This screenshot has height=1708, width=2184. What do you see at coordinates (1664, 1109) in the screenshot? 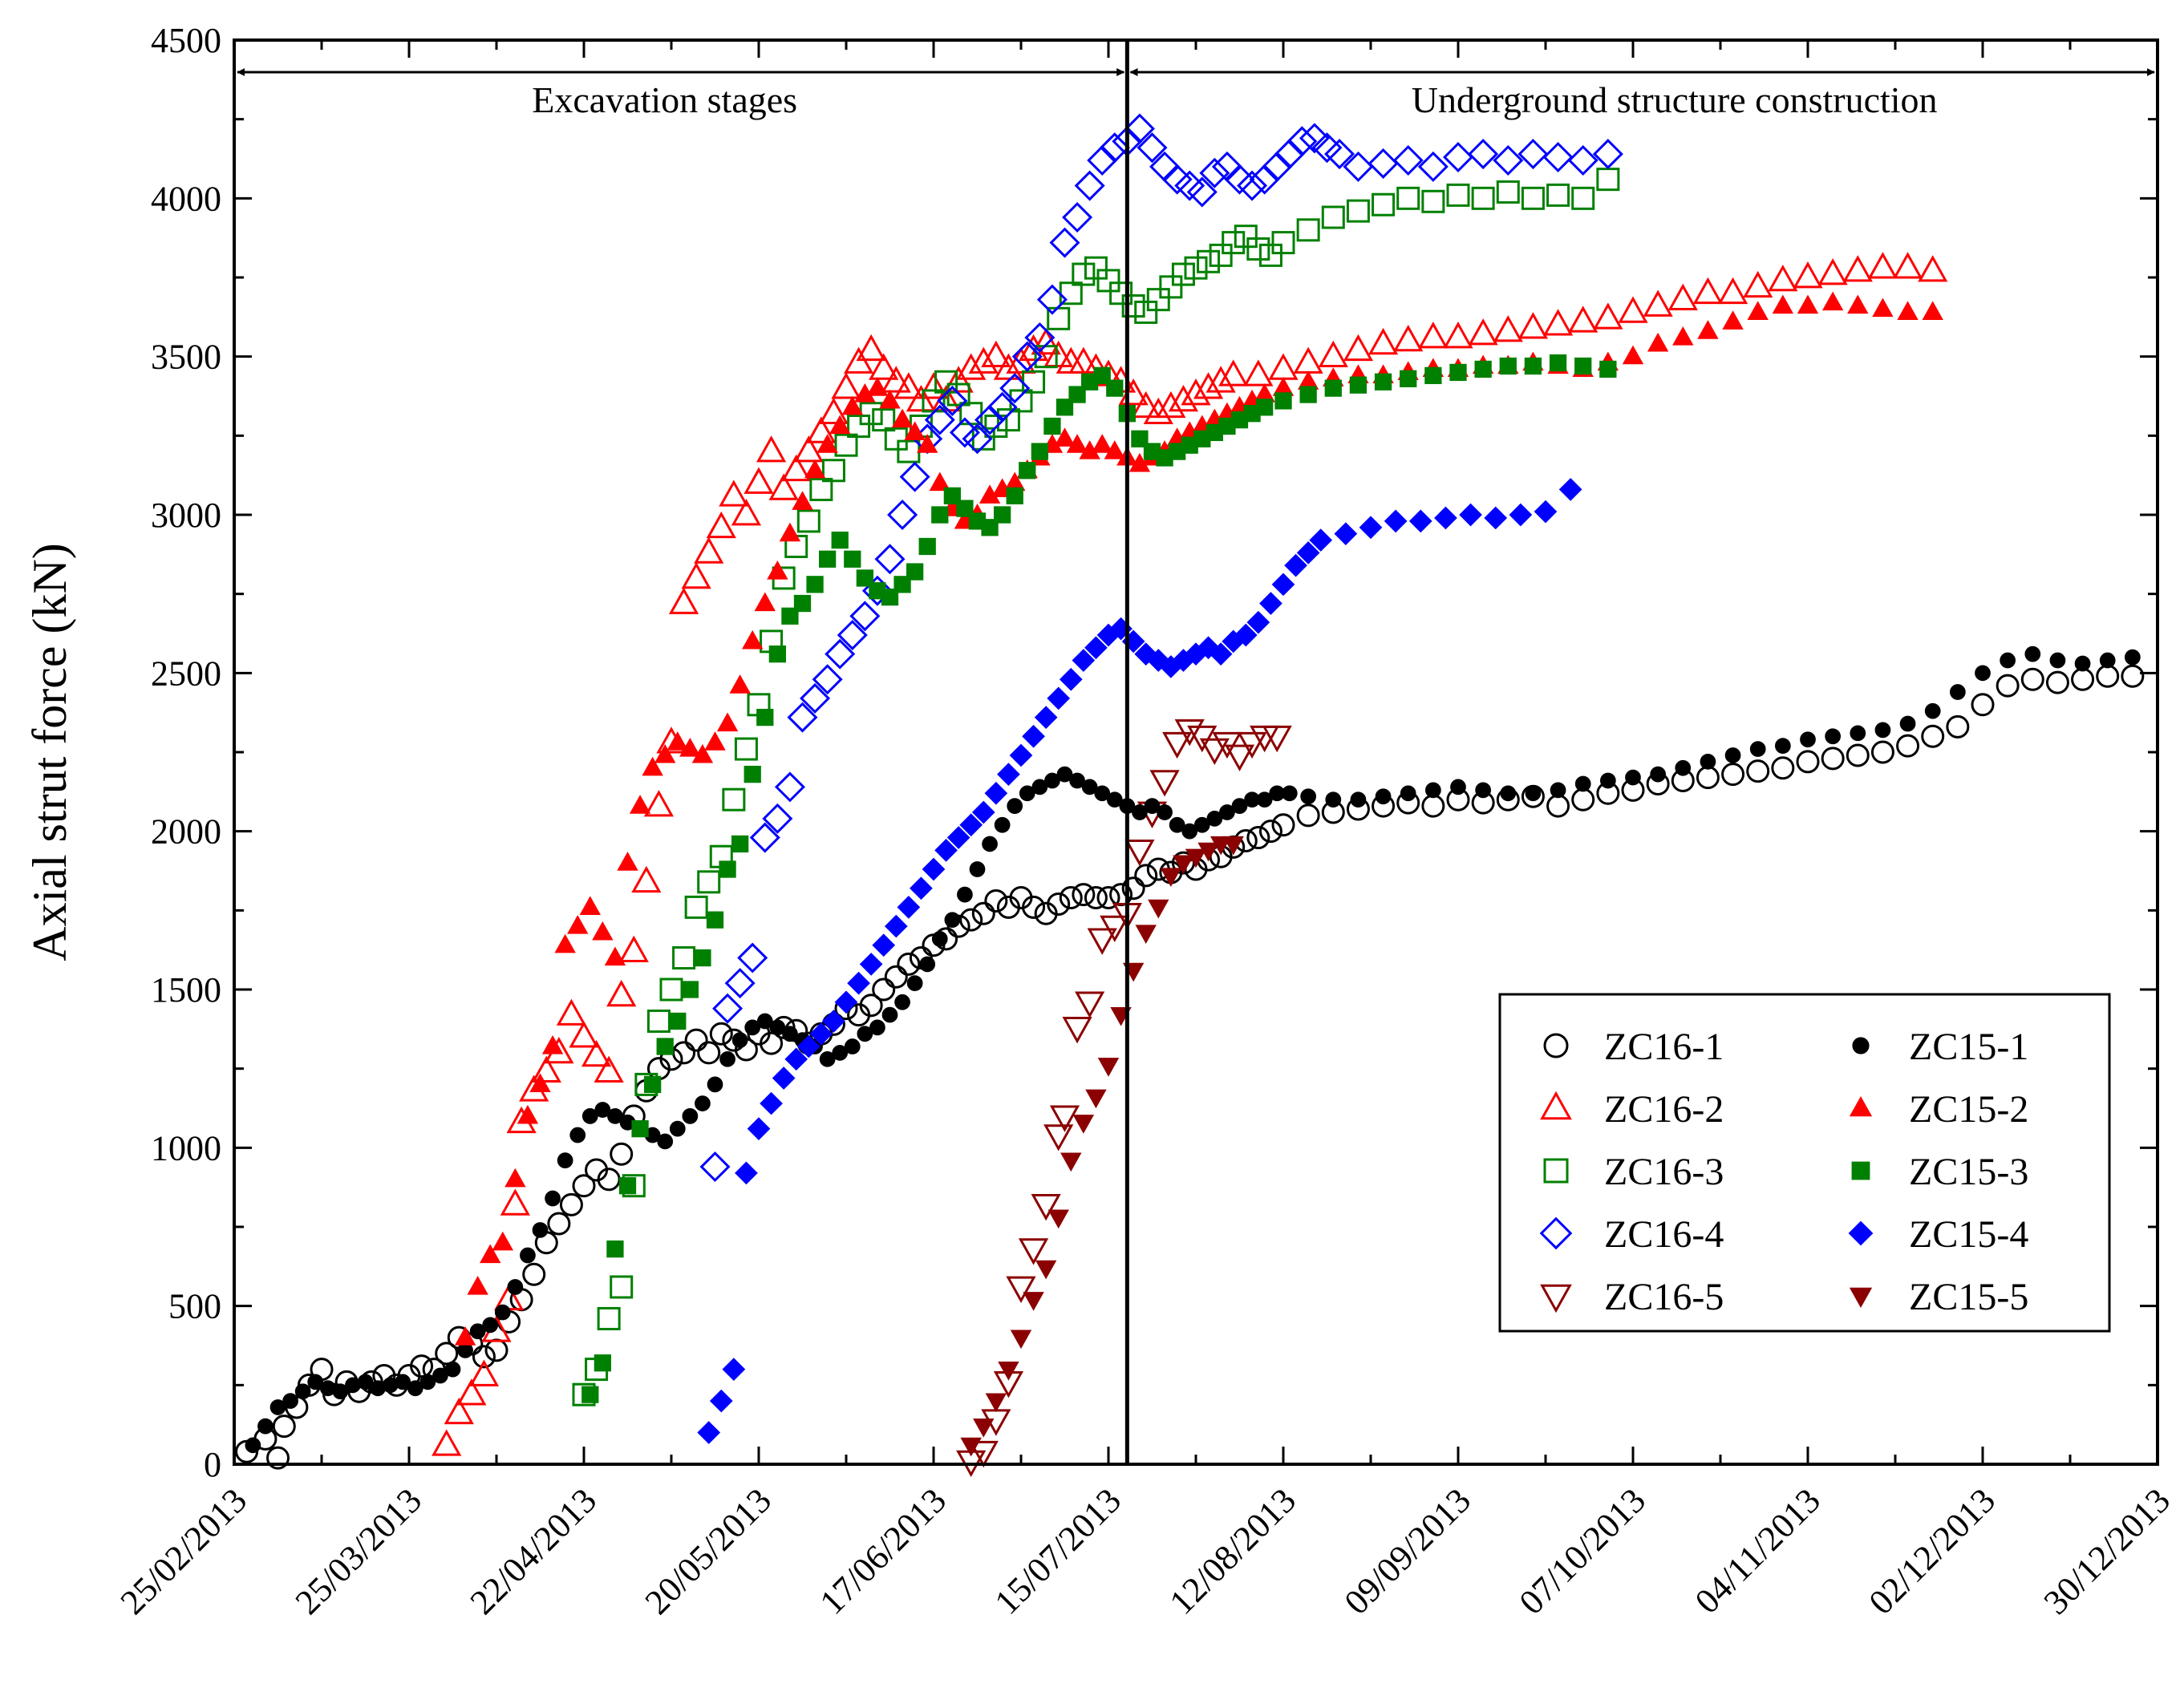
I see `legend-label-zc16-2: ZC16-2` at bounding box center [1664, 1109].